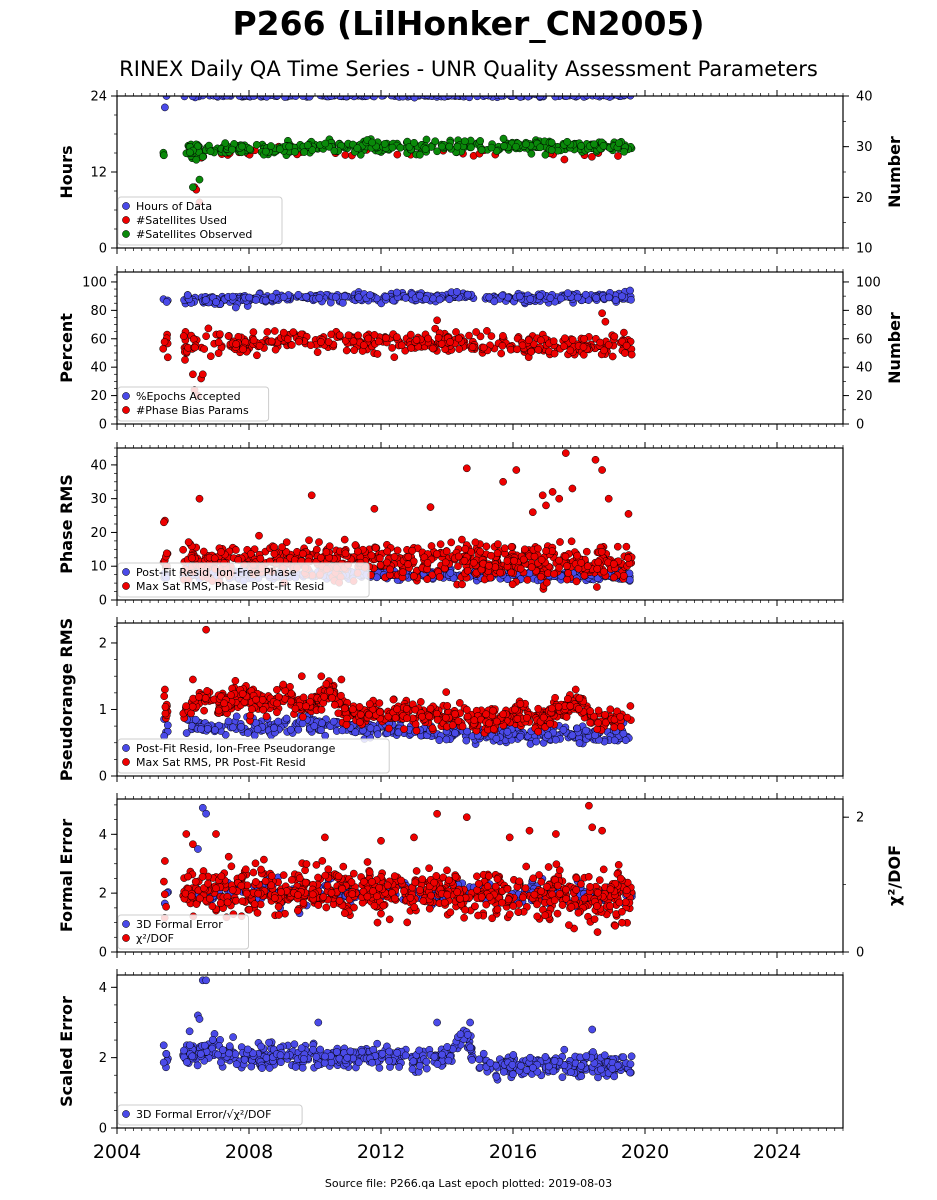  What do you see at coordinates (397, 343) in the screenshot?
I see `plot-area` at bounding box center [397, 343].